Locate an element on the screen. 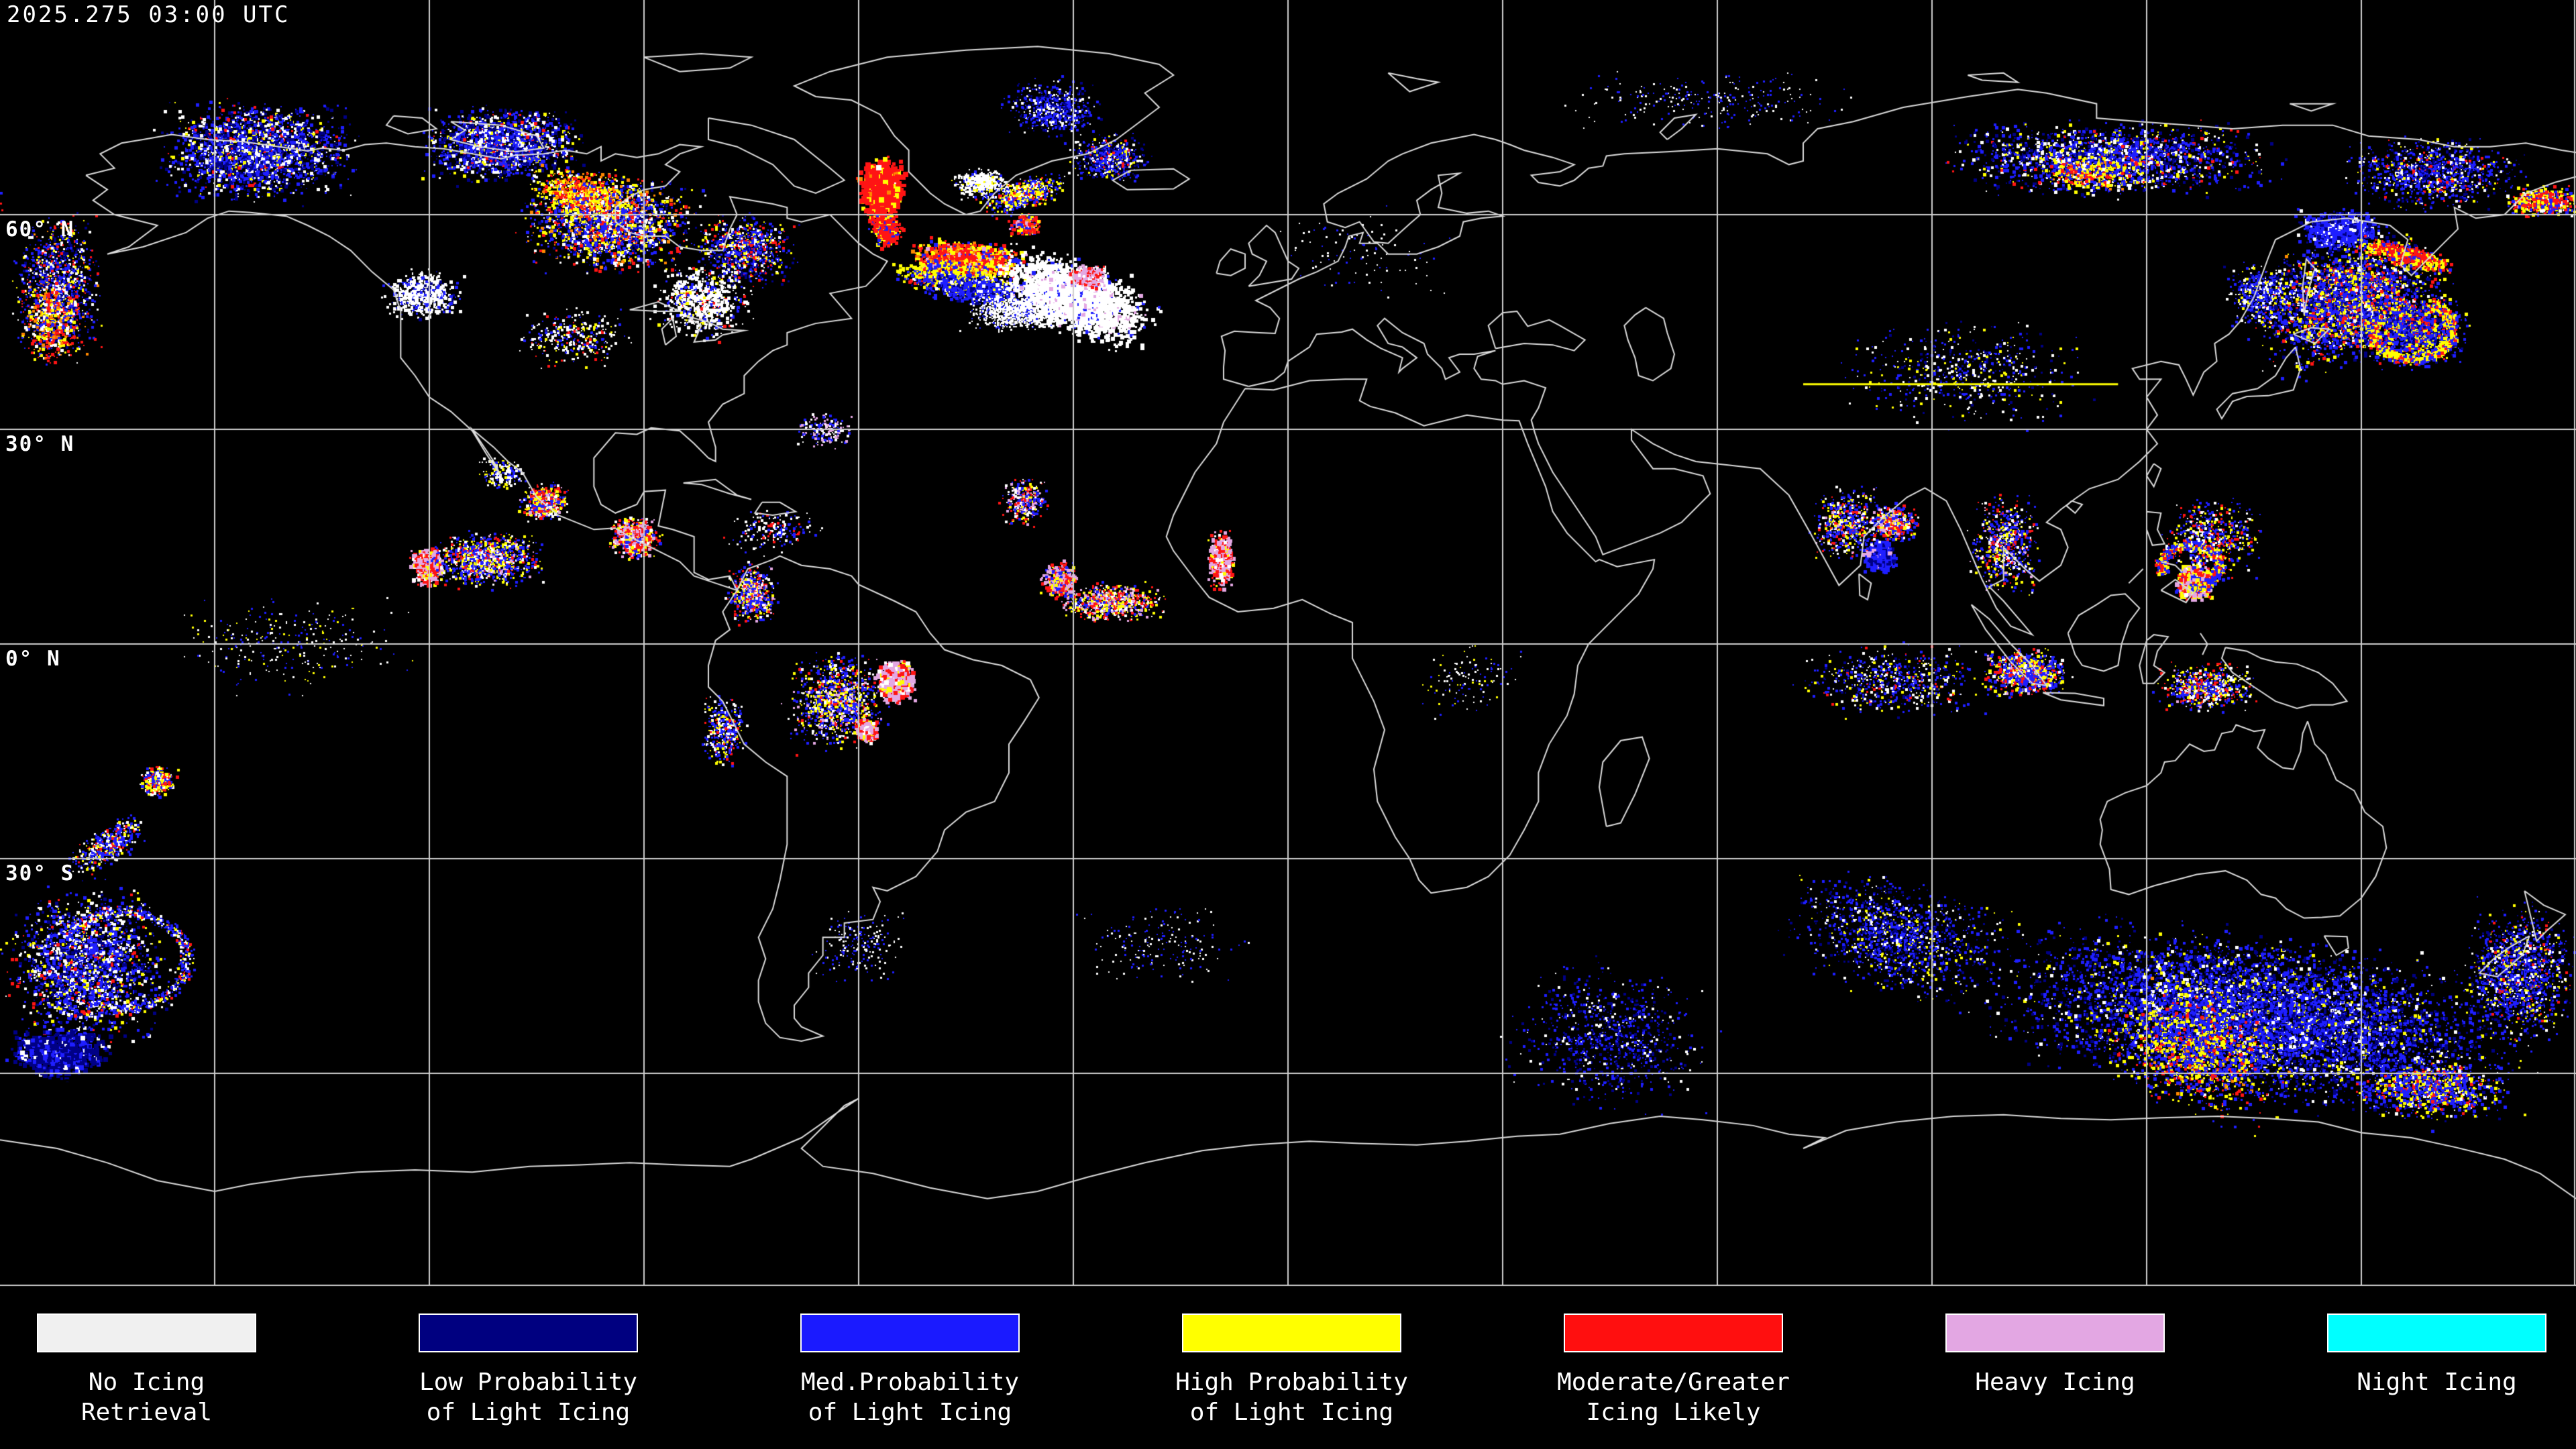 The image size is (2576, 1449). legend-label-high-probability: High Probability of Light Icing is located at coordinates (1291, 1397).